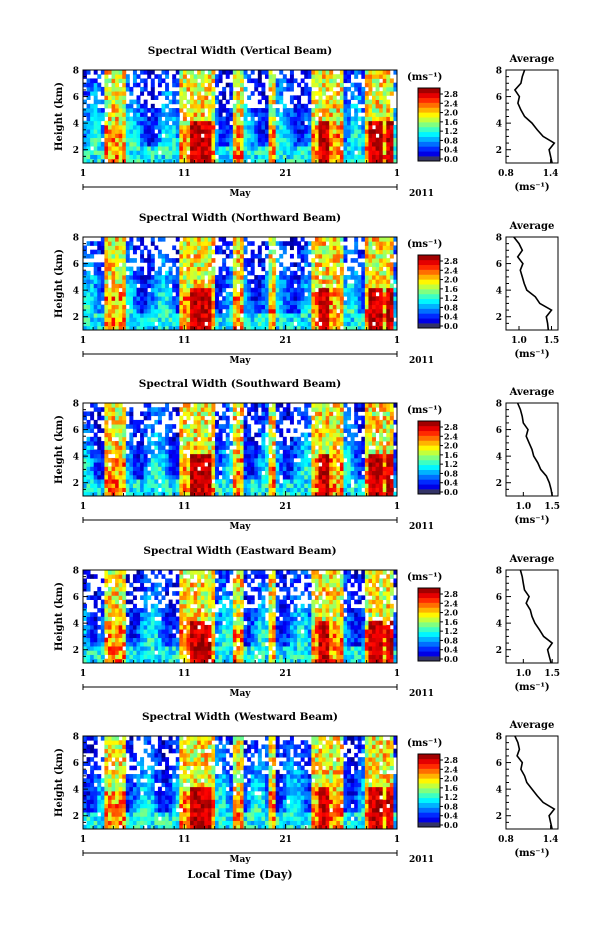 Image resolution: width=615 pixels, height=931 pixels. I want to click on colorbar-swatch, so click(429, 306).